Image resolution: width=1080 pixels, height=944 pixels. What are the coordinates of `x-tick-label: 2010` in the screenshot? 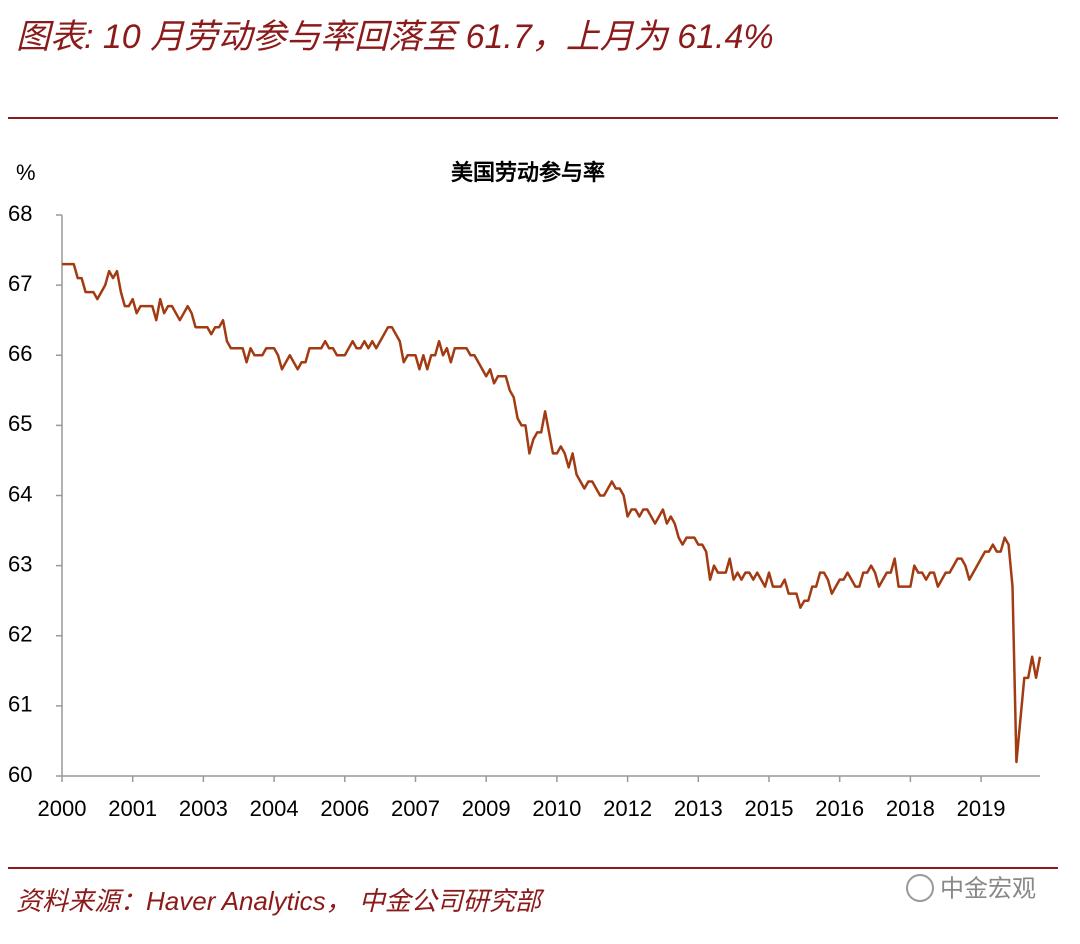 It's located at (556, 808).